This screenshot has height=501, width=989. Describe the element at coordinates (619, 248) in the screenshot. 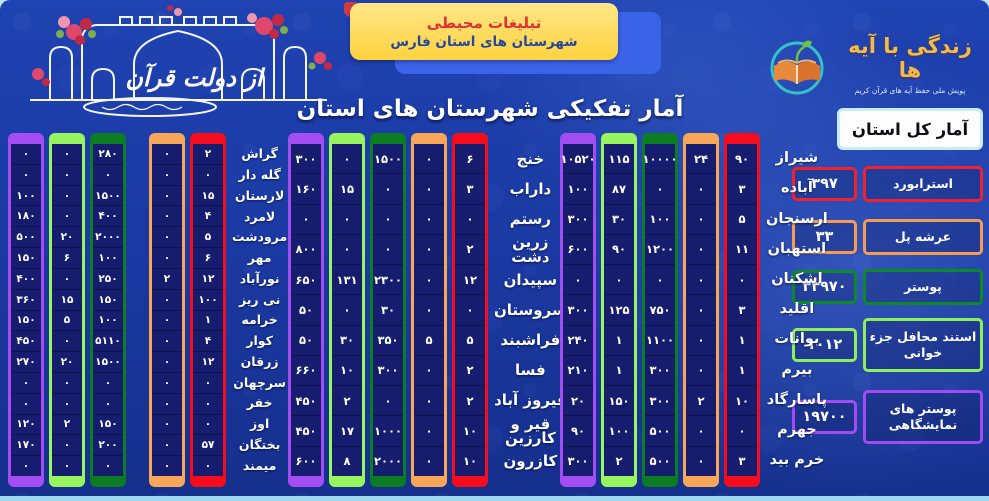

I see `stat-cell: ۹۰` at that location.